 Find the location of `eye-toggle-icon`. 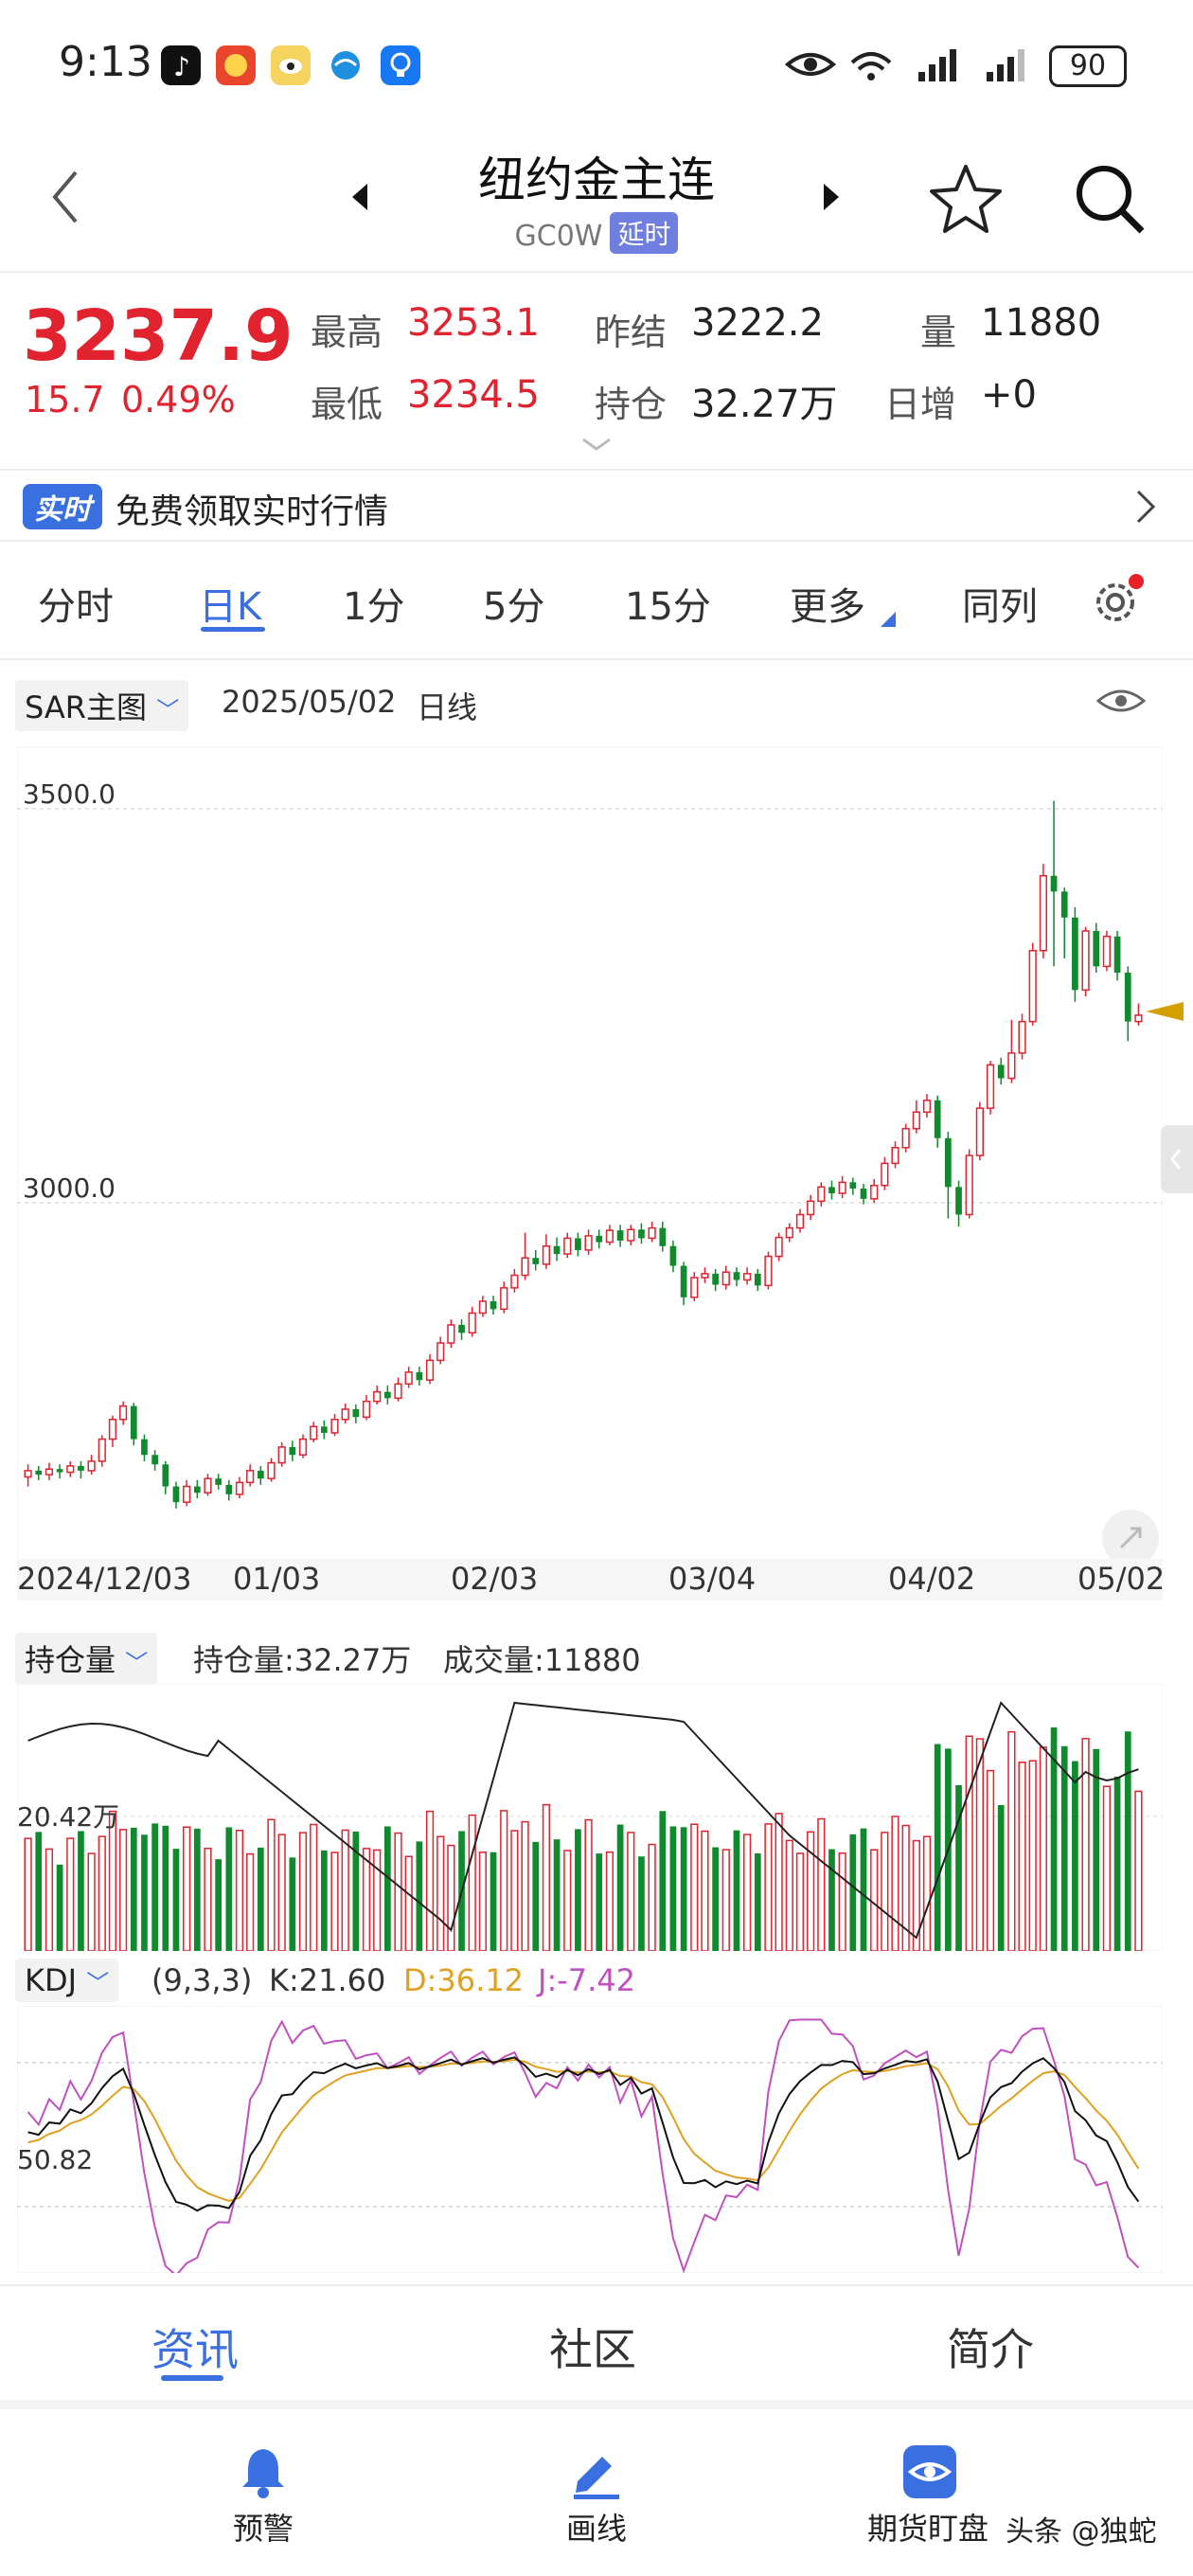

eye-toggle-icon is located at coordinates (1121, 701).